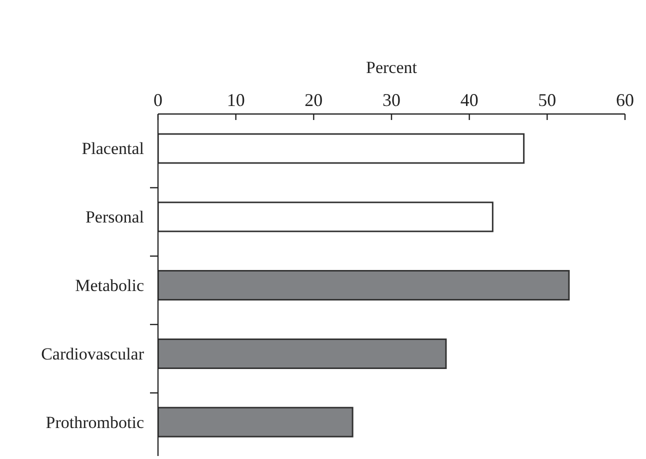 The image size is (646, 459). What do you see at coordinates (113, 148) in the screenshot?
I see `y-tick-label: Placental` at bounding box center [113, 148].